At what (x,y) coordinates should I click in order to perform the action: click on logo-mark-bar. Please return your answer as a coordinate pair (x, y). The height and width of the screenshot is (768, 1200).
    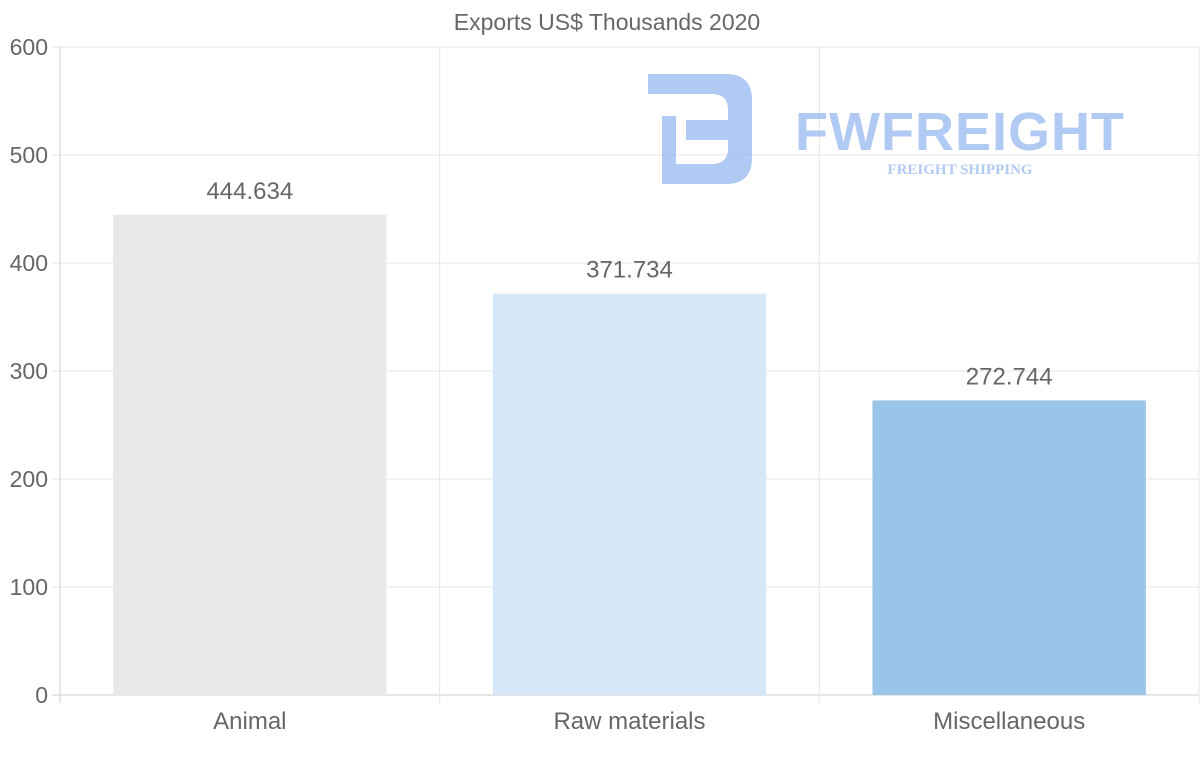
    Looking at the image, I should click on (669, 150).